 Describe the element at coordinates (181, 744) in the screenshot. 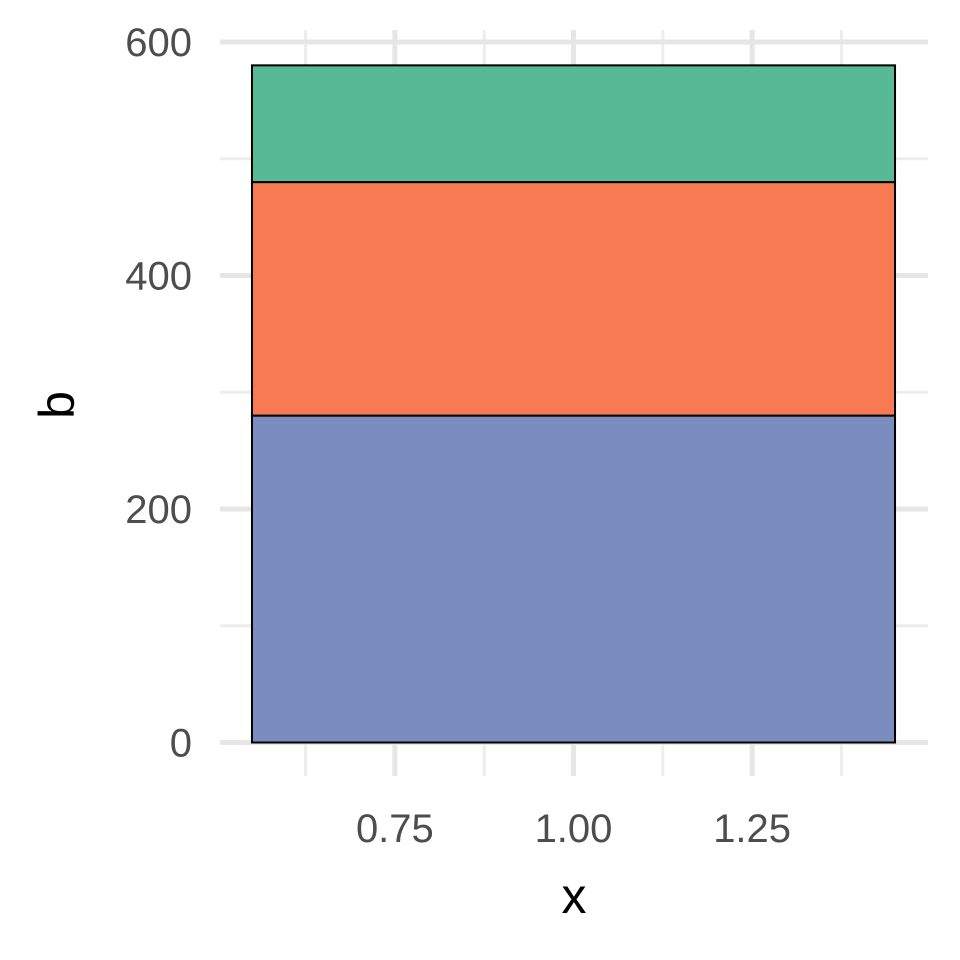

I see `y-tick-label: 0` at that location.